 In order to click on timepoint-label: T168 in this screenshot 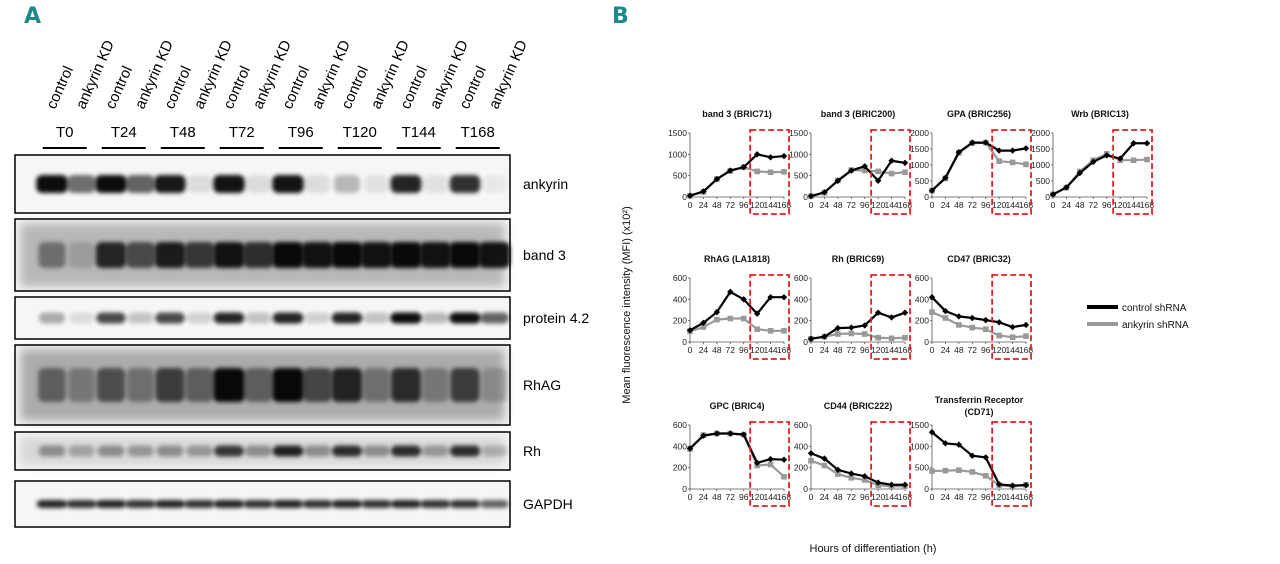, I will do `click(478, 132)`.